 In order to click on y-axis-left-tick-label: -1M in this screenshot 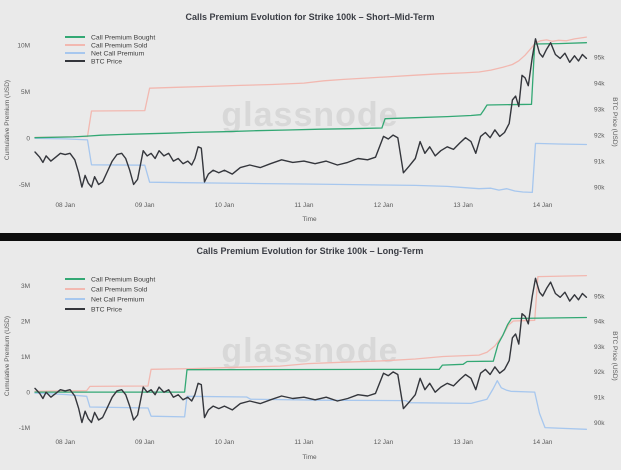, I will do `click(24, 428)`.